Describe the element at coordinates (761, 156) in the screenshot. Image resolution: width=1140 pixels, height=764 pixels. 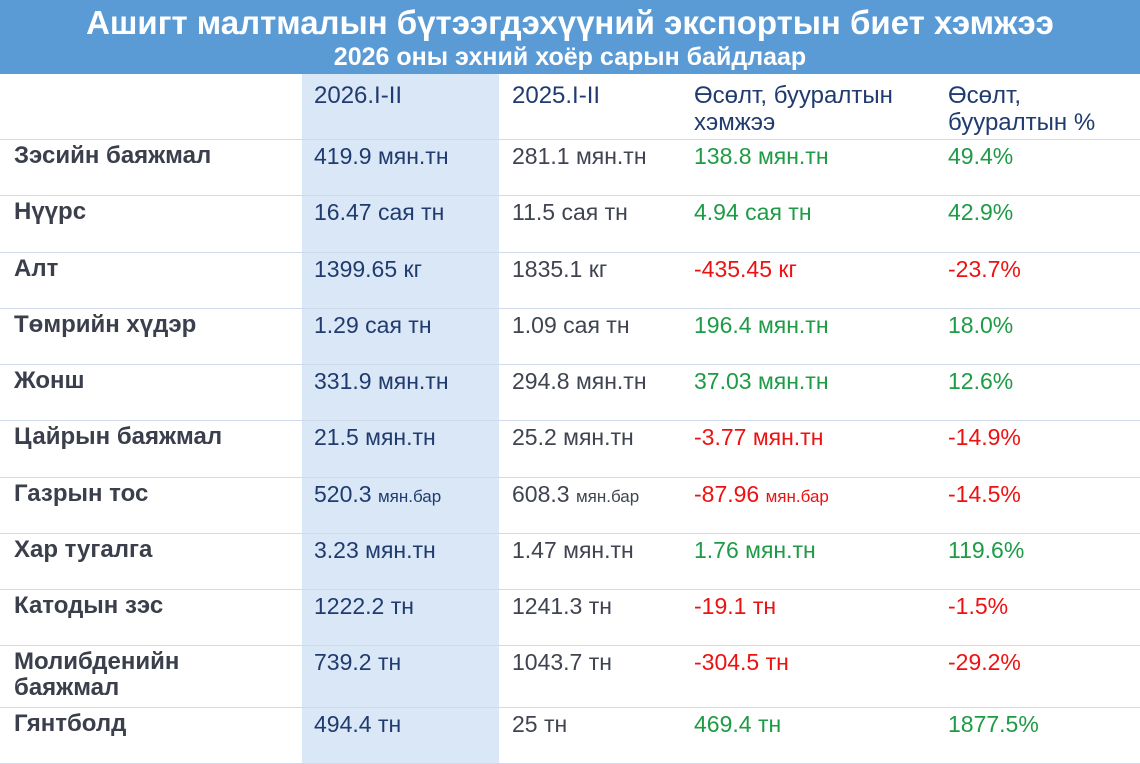
I see `value-change: 138.8 мян.тн` at that location.